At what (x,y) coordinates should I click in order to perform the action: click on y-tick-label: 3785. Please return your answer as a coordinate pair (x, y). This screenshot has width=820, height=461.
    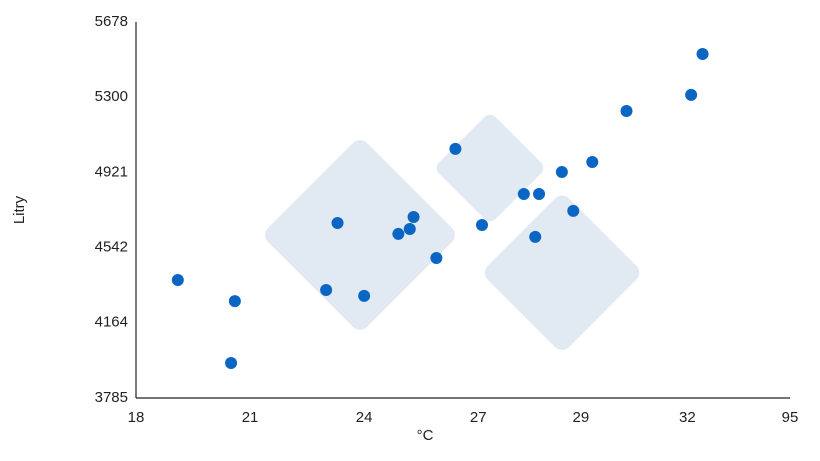
    Looking at the image, I should click on (111, 397).